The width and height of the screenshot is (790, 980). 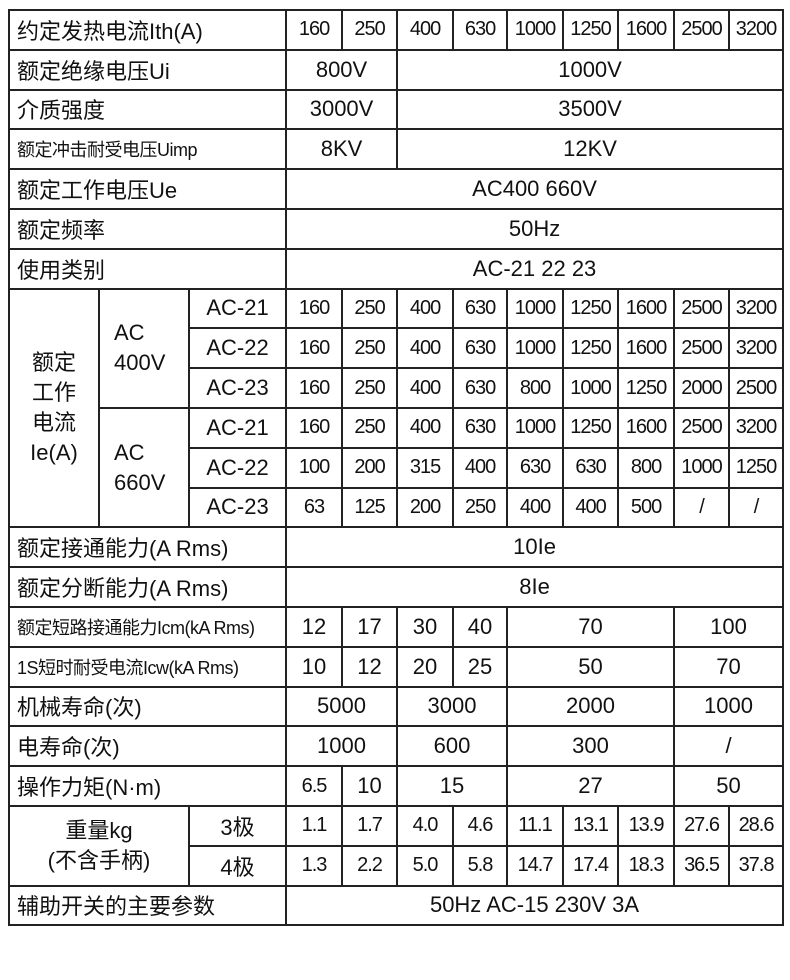 What do you see at coordinates (147, 626) in the screenshot?
I see `row-label-cell: 额定短路接通能力Icm(kA Rms)` at bounding box center [147, 626].